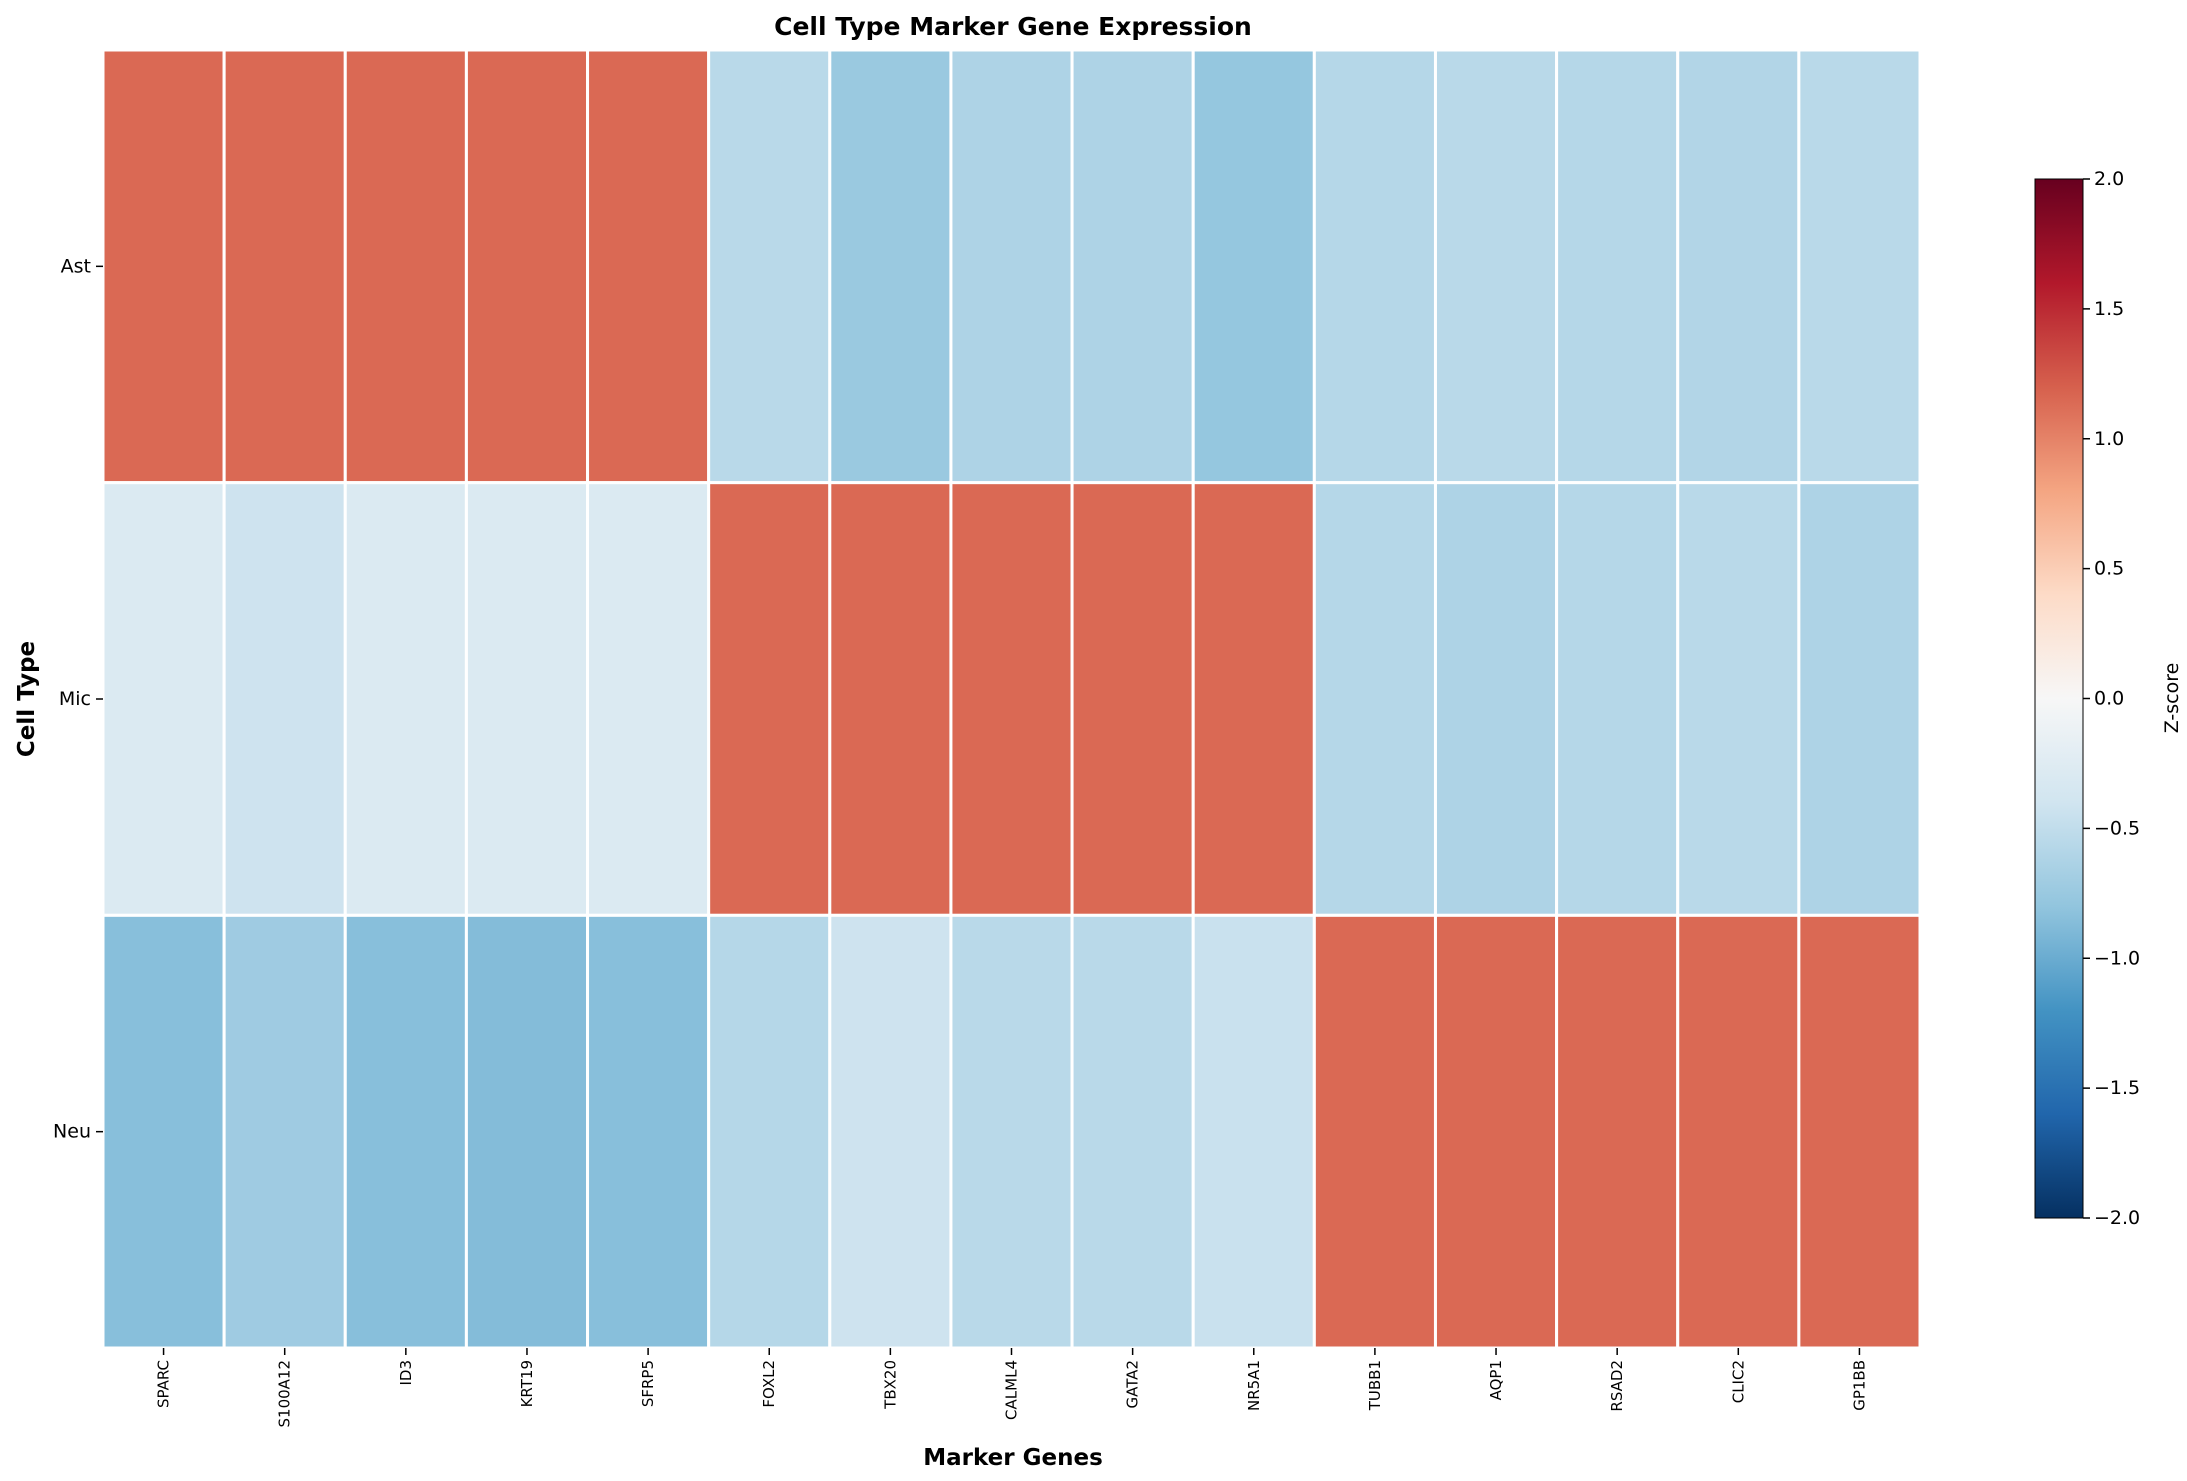 The width and height of the screenshot is (2187, 1481). Describe the element at coordinates (1133, 1384) in the screenshot. I see `x-tick-label: GATA2` at that location.